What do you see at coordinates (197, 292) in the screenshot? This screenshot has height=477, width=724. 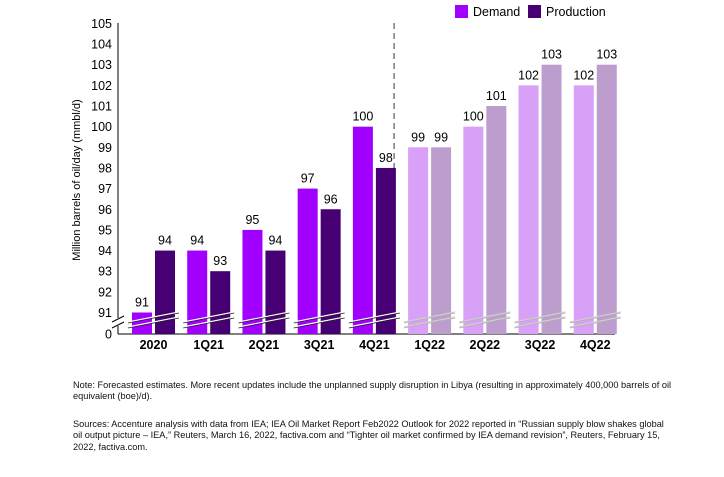 I see `bar-demand-1q21` at bounding box center [197, 292].